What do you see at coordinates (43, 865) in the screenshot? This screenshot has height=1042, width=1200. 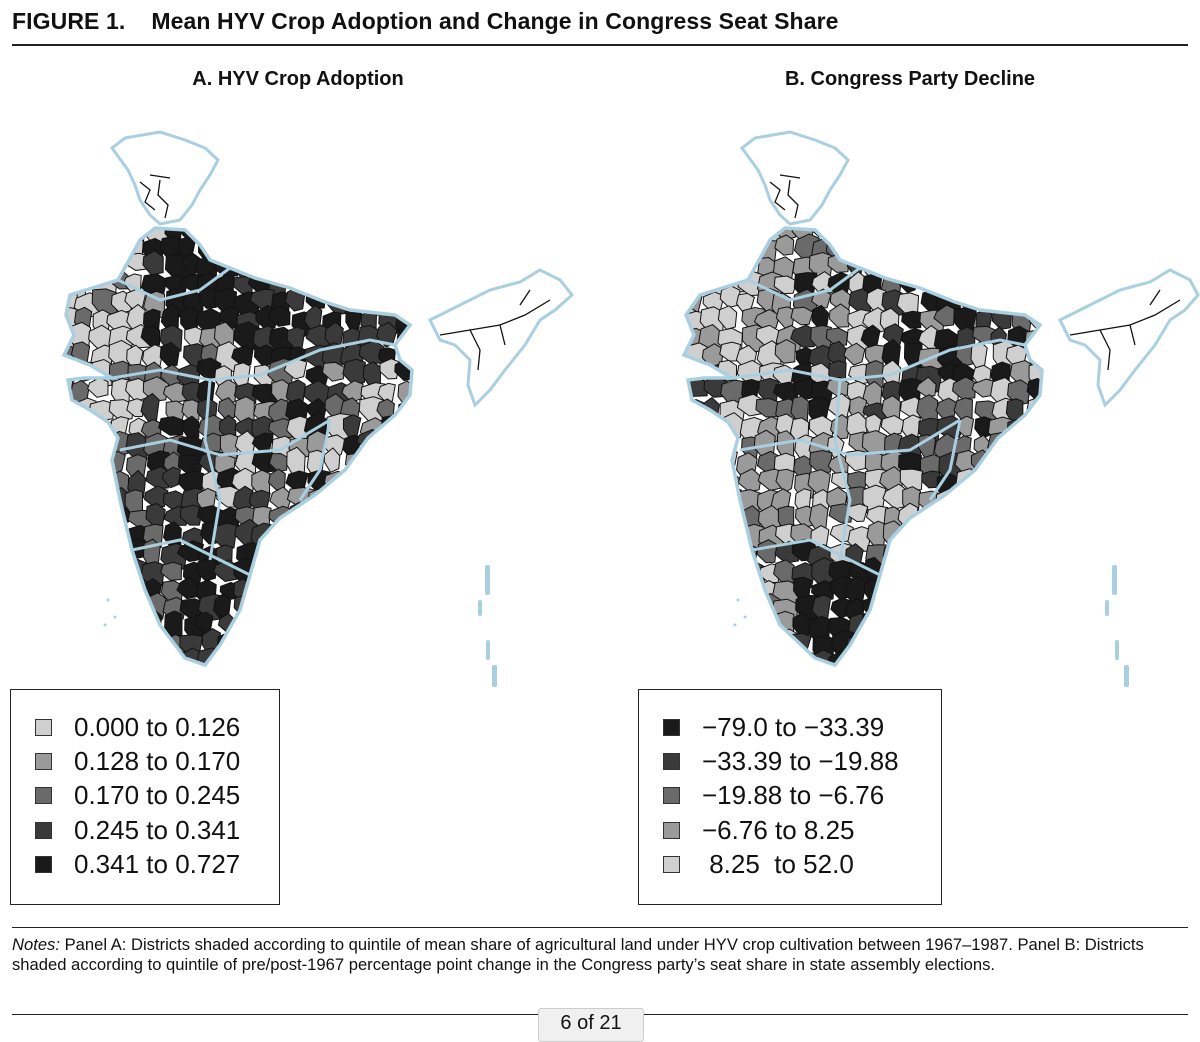 I see `legend-swatch` at bounding box center [43, 865].